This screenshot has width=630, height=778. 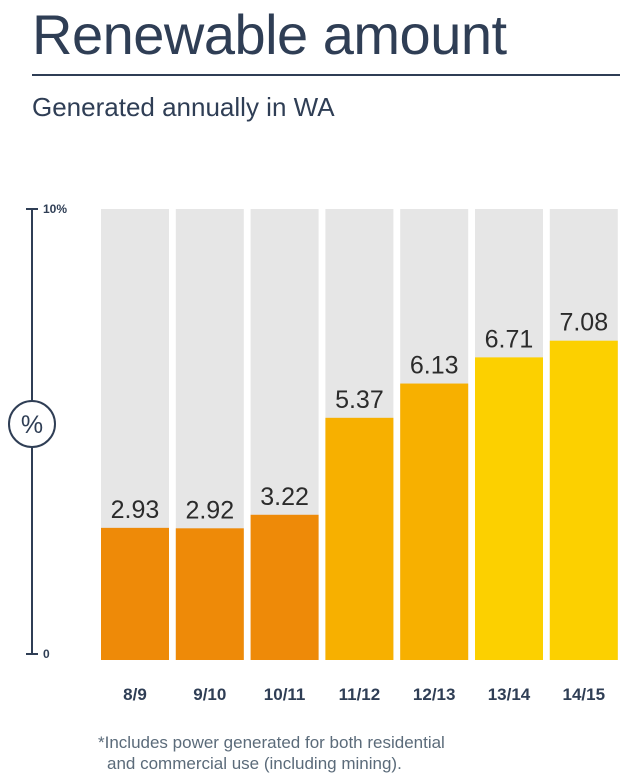 I want to click on x-tick-label: 13/14, so click(x=509, y=694).